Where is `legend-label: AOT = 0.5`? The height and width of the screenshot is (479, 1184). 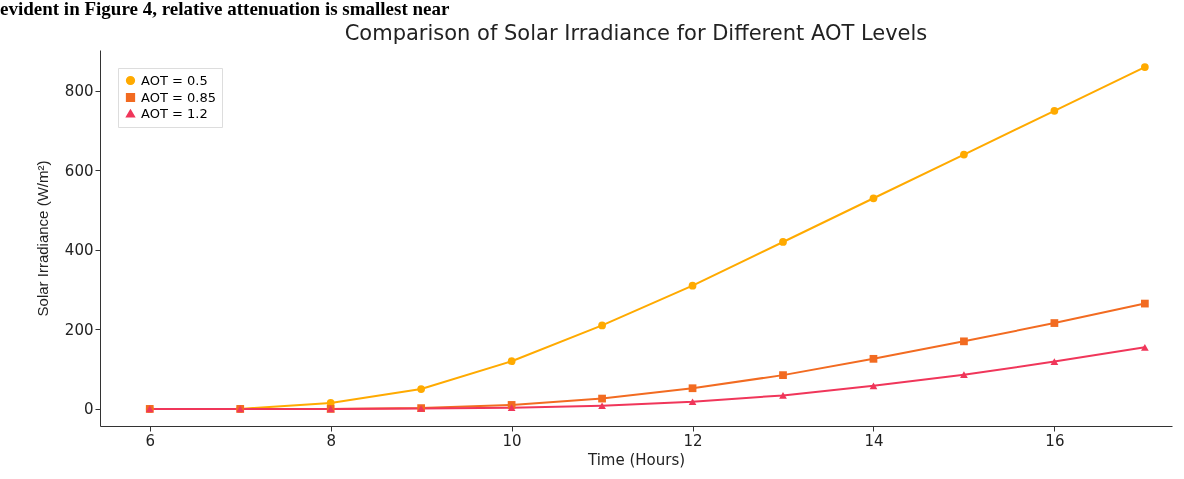
legend-label: AOT = 0.5 is located at coordinates (174, 80).